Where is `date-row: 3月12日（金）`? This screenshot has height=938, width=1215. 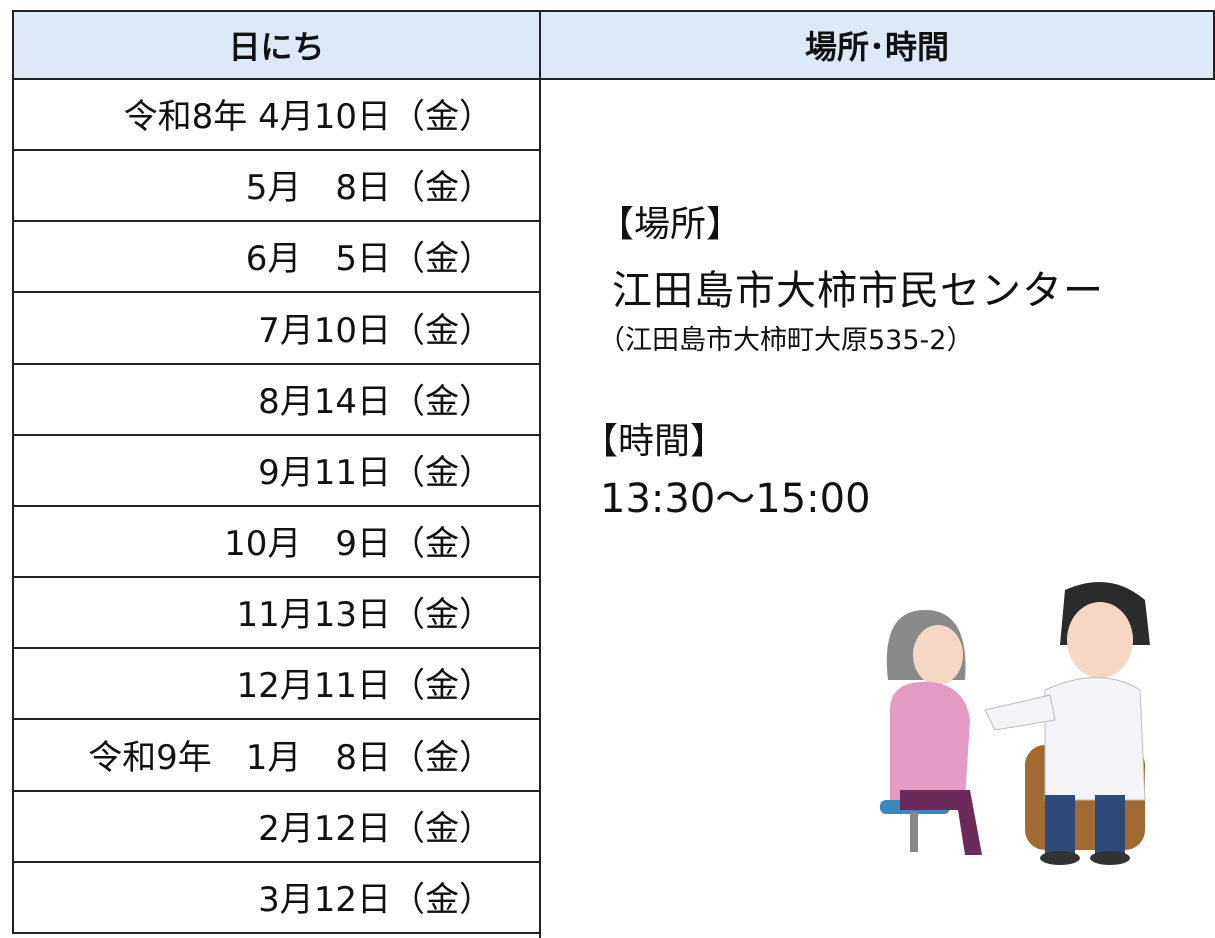
date-row: 3月12日（金） is located at coordinates (276, 897).